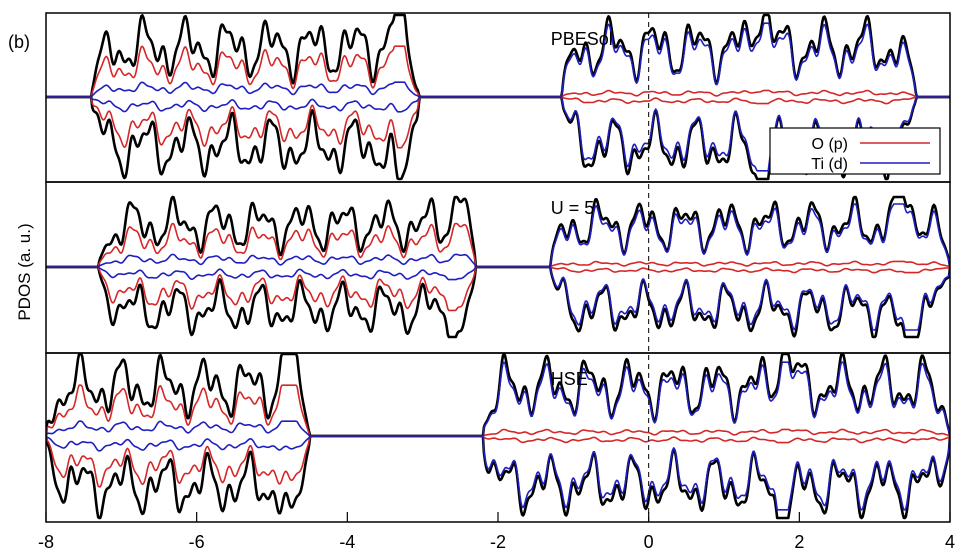 This screenshot has height=560, width=980. Describe the element at coordinates (573, 208) in the screenshot. I see `panel-label-2: U = 5` at that location.